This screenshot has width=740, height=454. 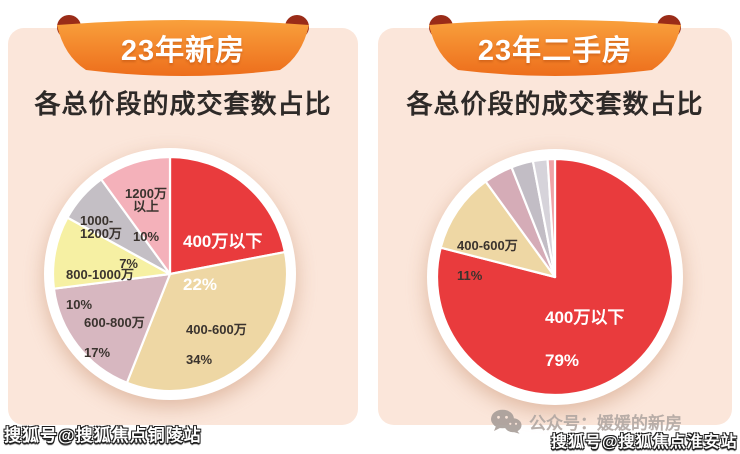 What do you see at coordinates (97, 352) in the screenshot?
I see `pie-label-percent: 17%` at bounding box center [97, 352].